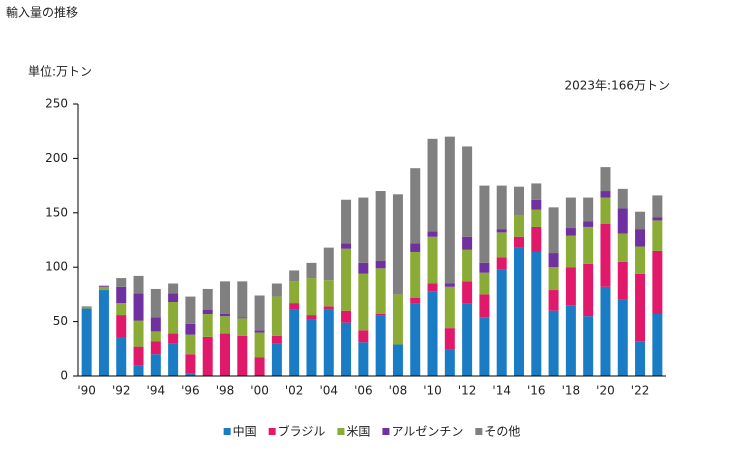 This screenshot has height=450, width=729. Describe the element at coordinates (618, 86) in the screenshot. I see `note: 2023年:166万トン` at that location.